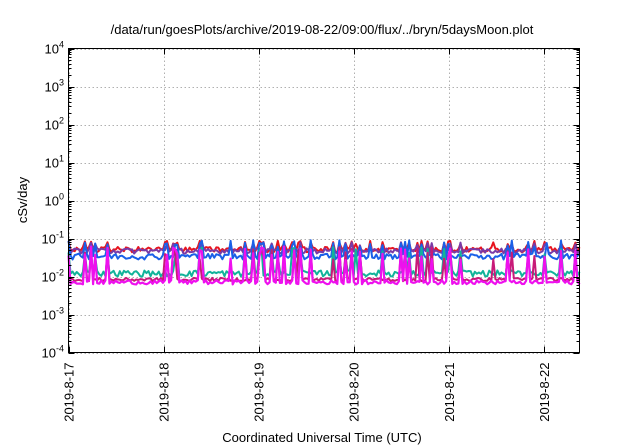 The height and width of the screenshot is (448, 640). I want to click on x-tick-label: 2019-8-17, so click(69, 392).